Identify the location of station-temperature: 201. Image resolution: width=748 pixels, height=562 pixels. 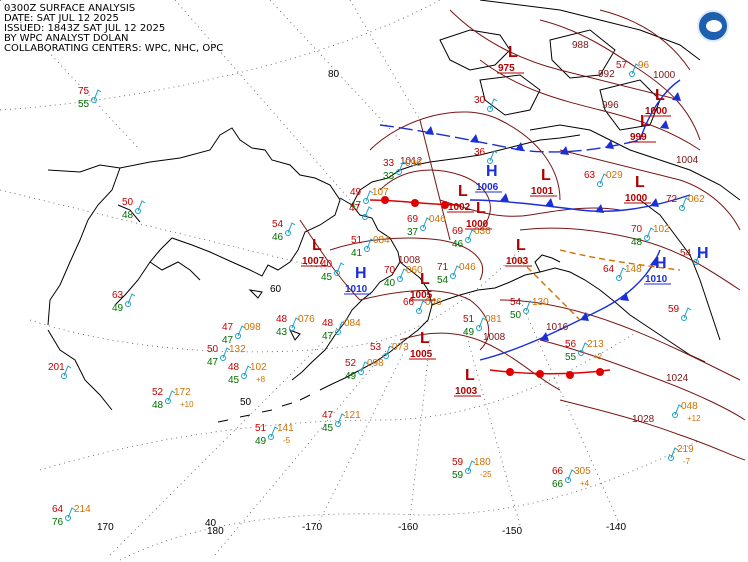
(56, 367).